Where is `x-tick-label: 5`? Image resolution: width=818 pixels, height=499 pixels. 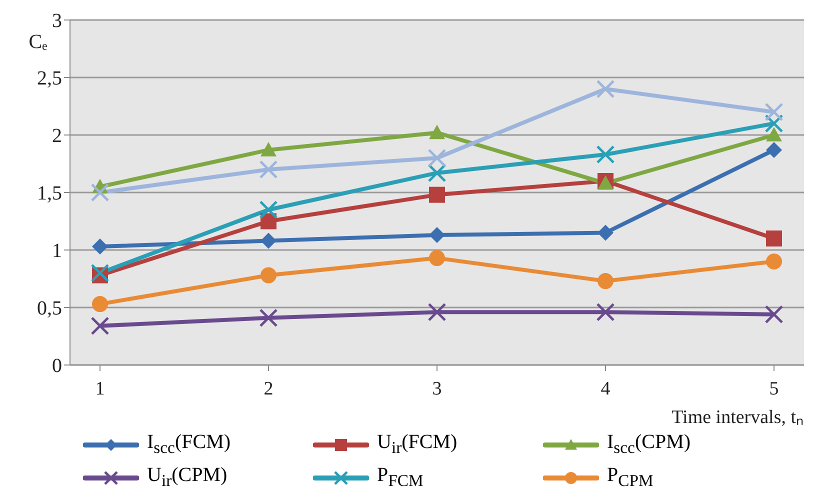
x-tick-label: 5 is located at coordinates (774, 389).